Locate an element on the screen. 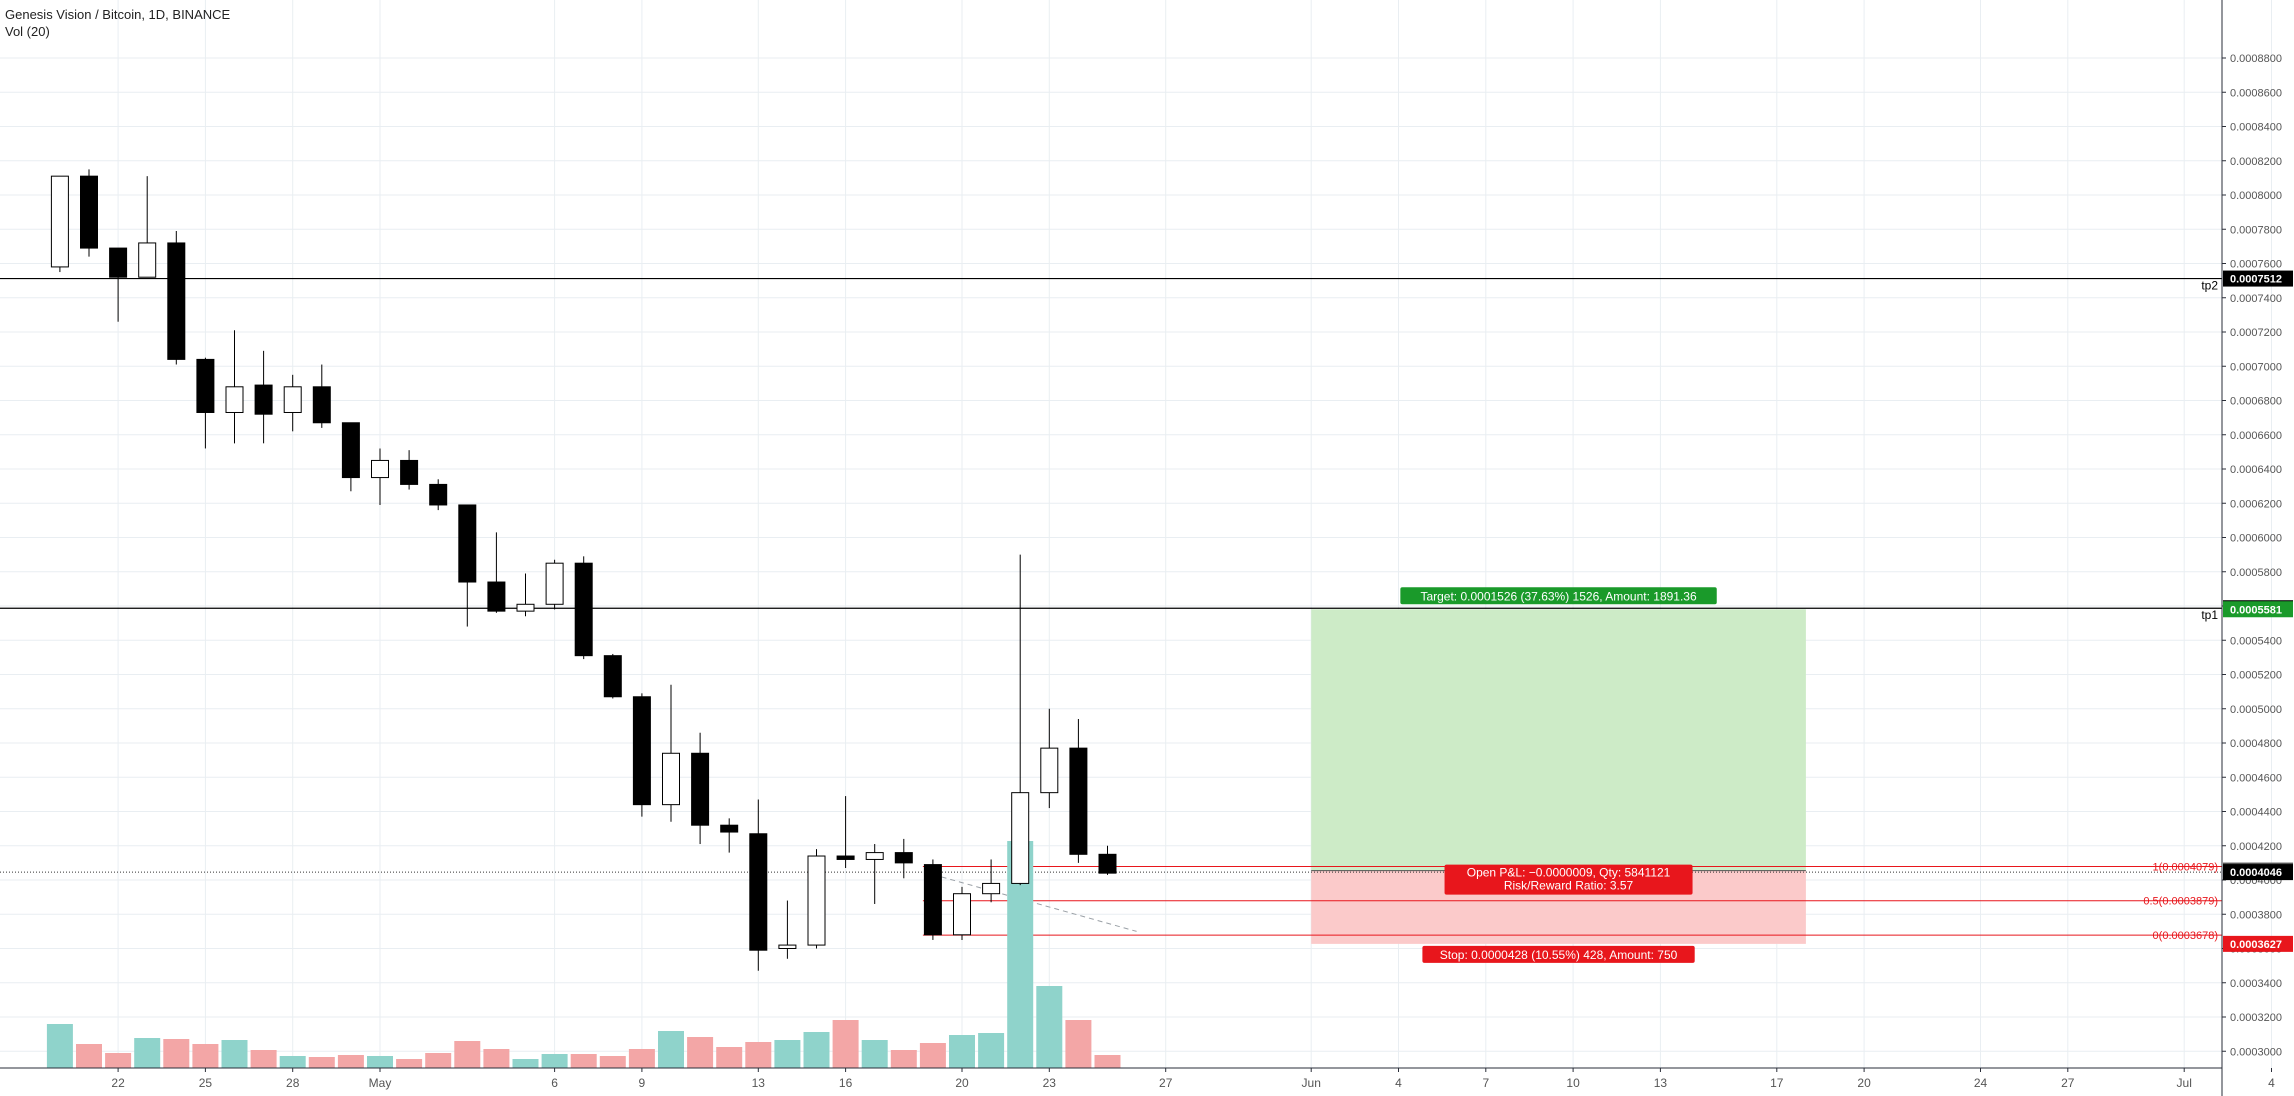 The image size is (2294, 1096). time-axis-label: 20 is located at coordinates (962, 1083).